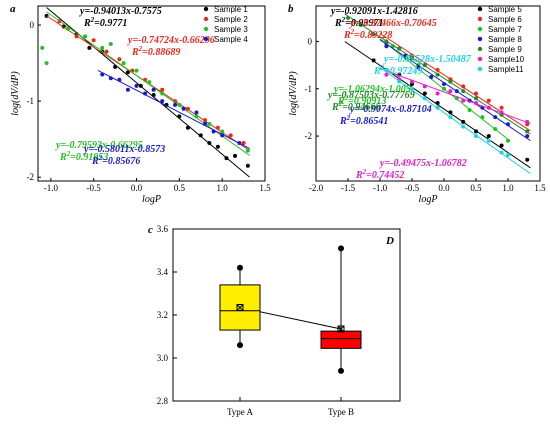  I want to click on fit-line, so click(173, 109).